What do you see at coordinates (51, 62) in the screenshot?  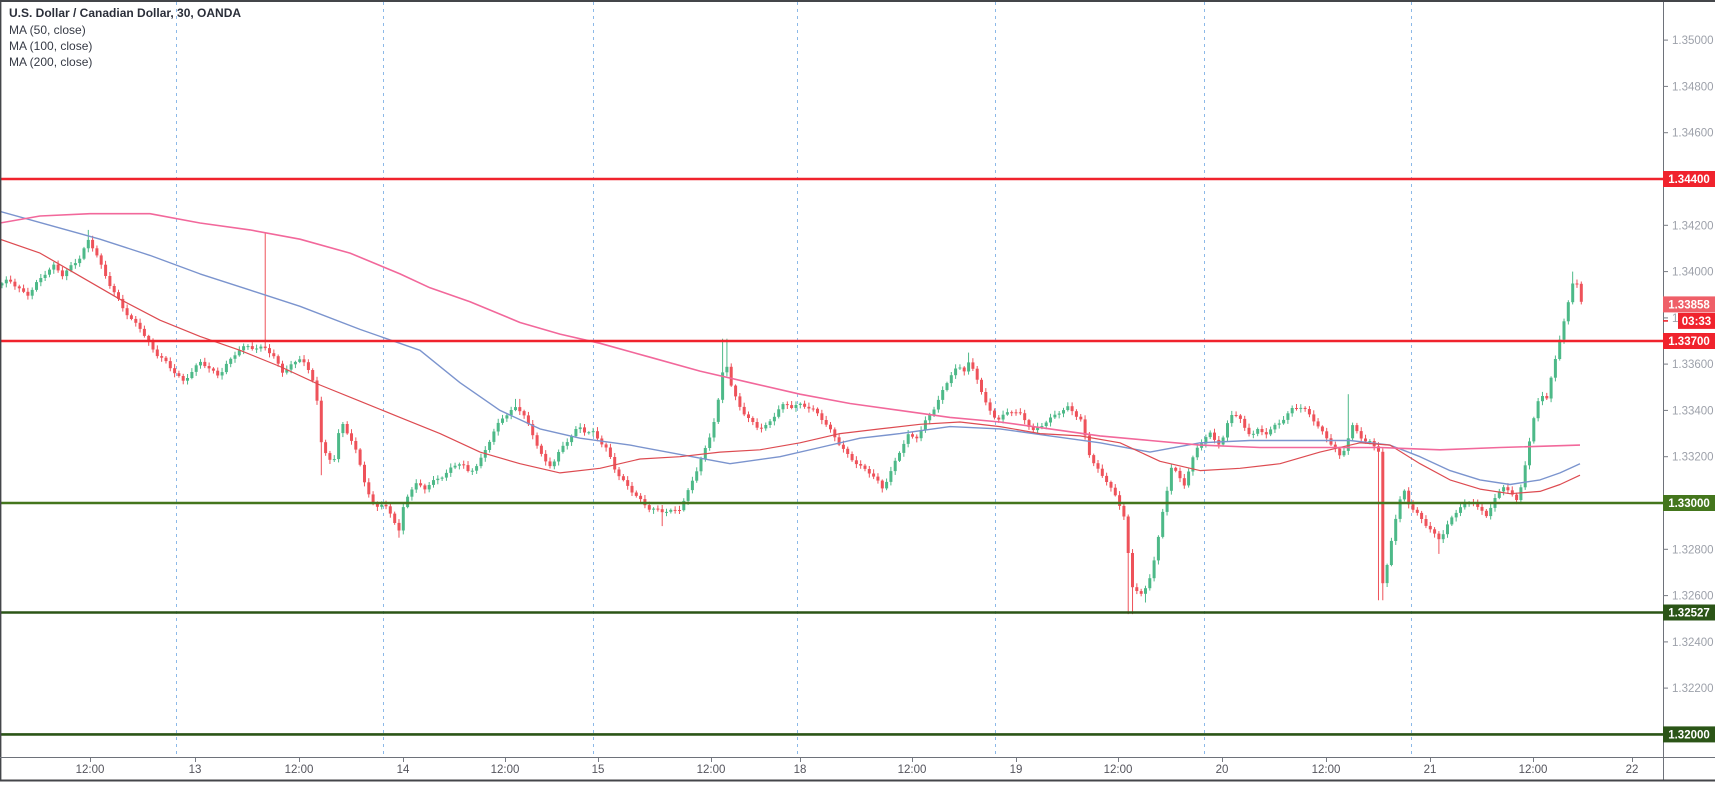 I see `indicator-ma-200: MA (200, close)` at bounding box center [51, 62].